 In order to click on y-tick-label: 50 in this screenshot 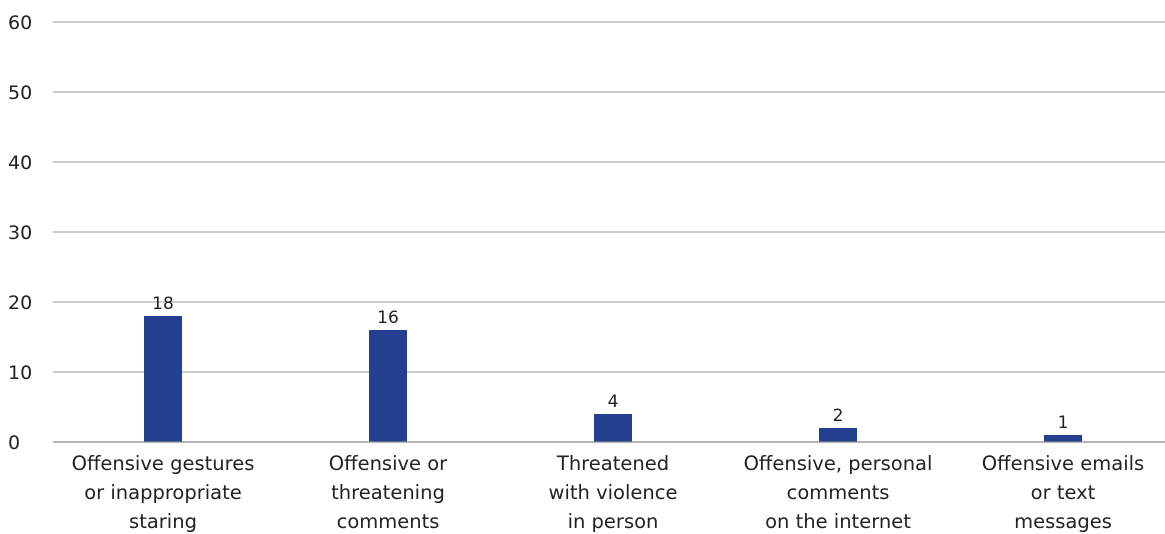, I will do `click(20, 93)`.